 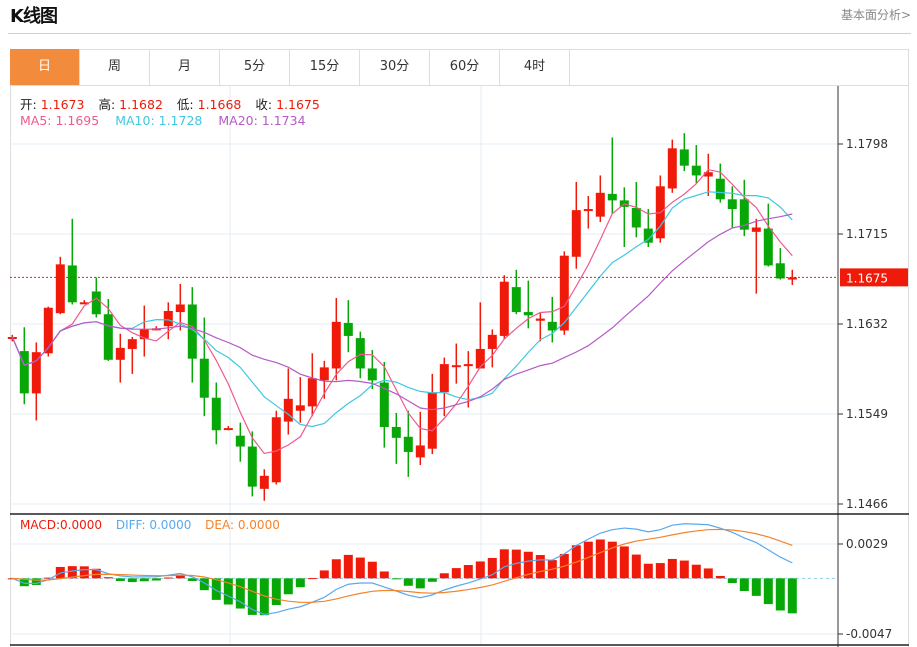 What do you see at coordinates (402, 569) in the screenshot?
I see `diff-line` at bounding box center [402, 569].